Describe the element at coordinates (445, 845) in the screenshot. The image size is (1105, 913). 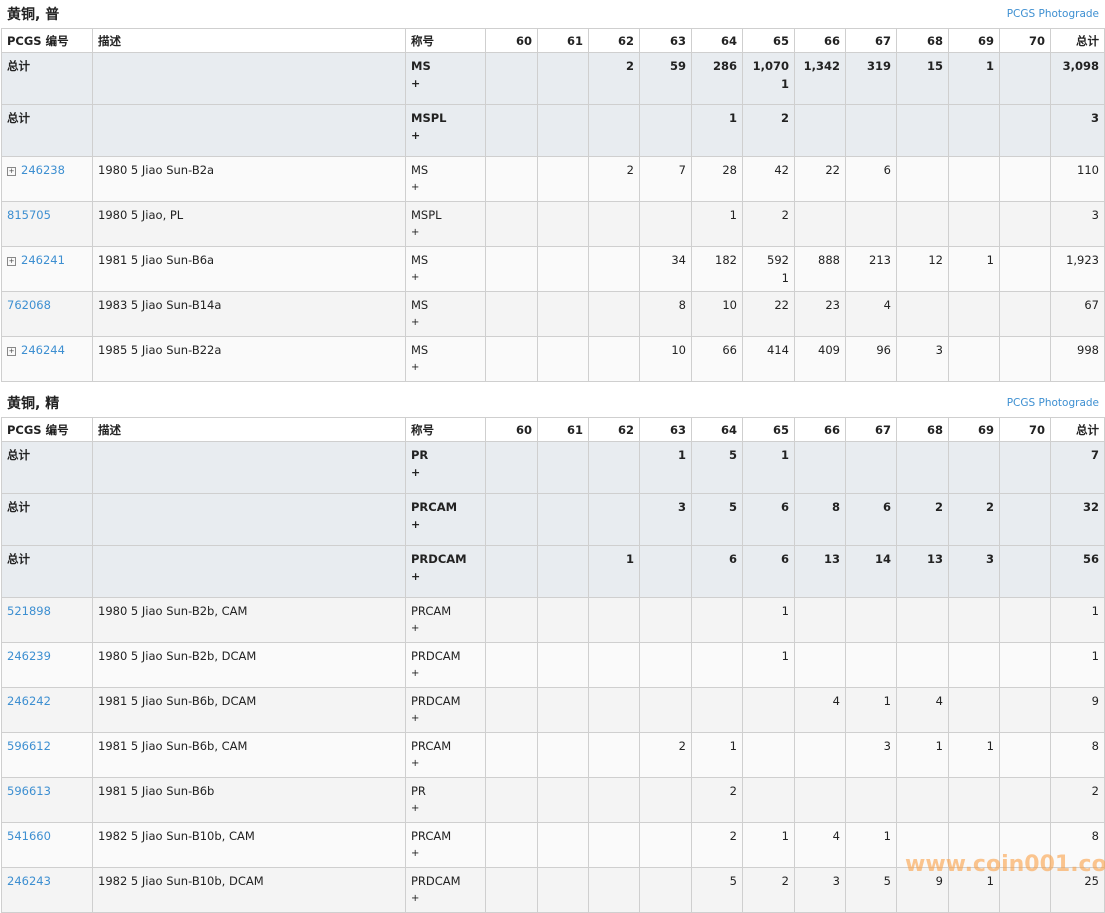
I see `designation-cell: PRCAM +` at that location.